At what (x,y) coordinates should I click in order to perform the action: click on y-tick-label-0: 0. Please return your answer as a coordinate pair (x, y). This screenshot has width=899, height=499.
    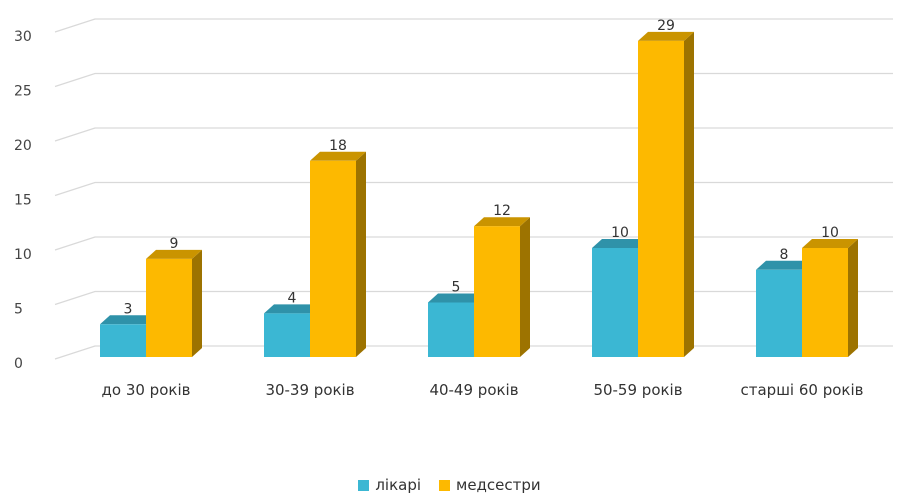
    Looking at the image, I should click on (18, 364).